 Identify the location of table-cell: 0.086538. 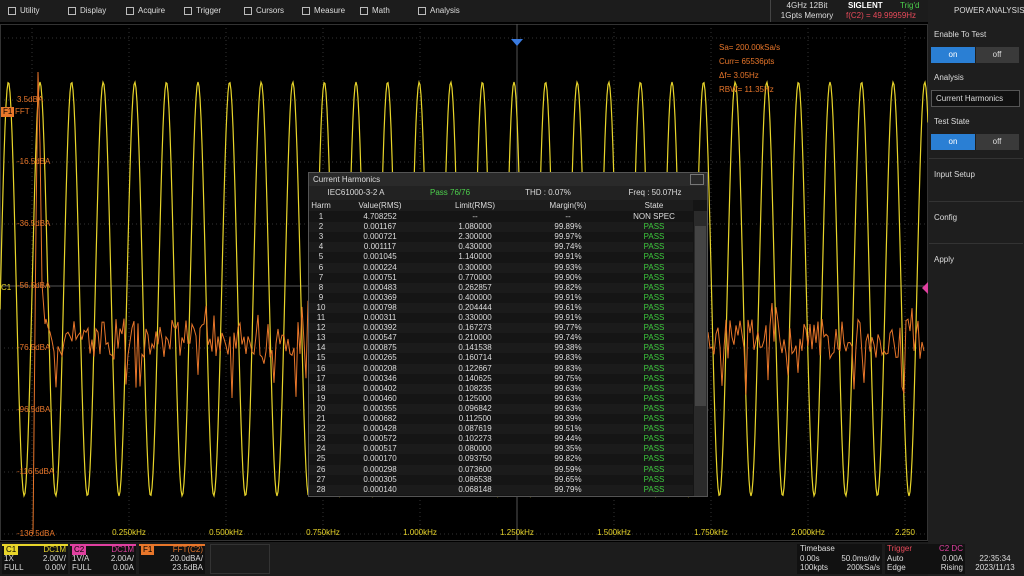
(474, 480).